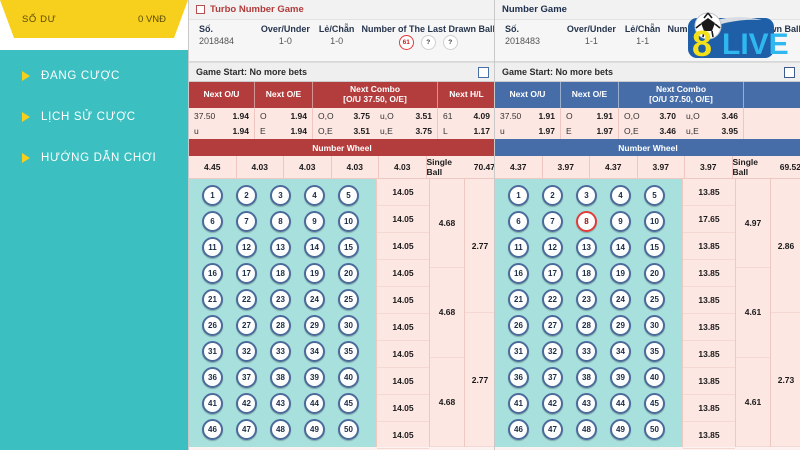 This screenshot has height=450, width=800. Describe the element at coordinates (518, 403) in the screenshot. I see `number-ball: 41` at that location.